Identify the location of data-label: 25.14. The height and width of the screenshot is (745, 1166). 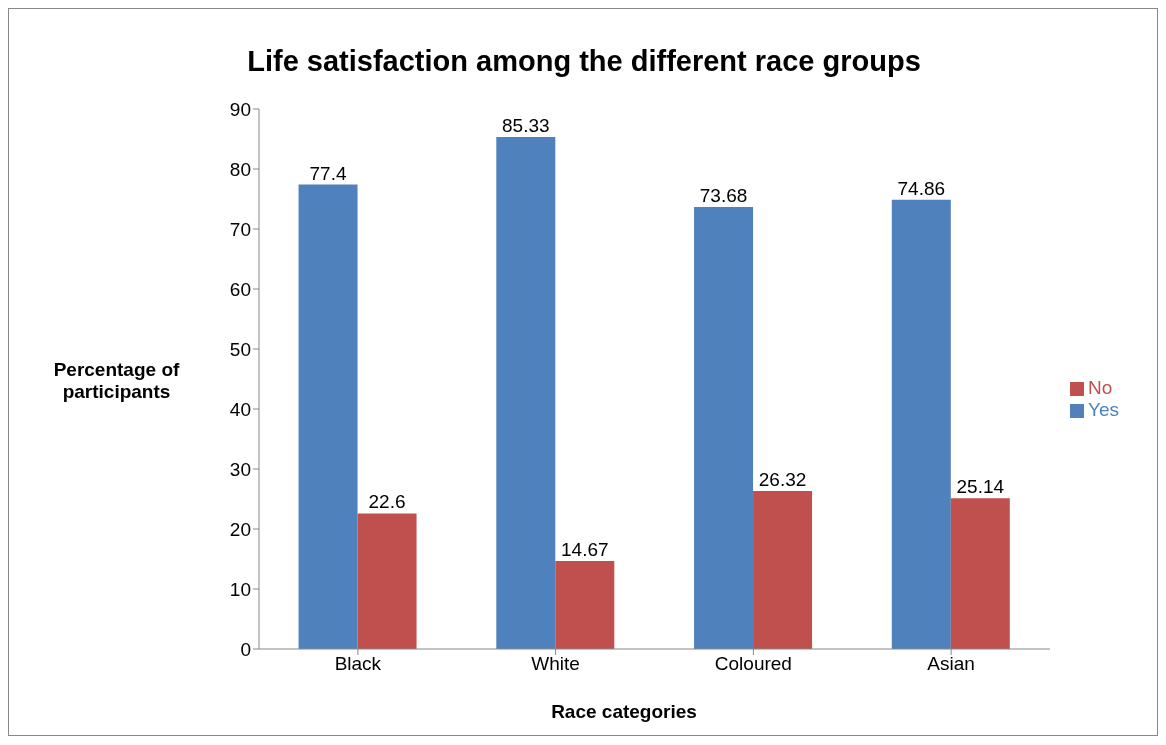
(980, 487).